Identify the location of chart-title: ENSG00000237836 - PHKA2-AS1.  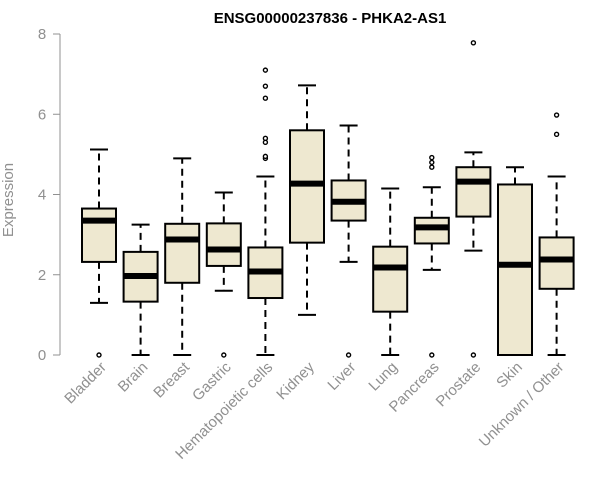
(330, 18).